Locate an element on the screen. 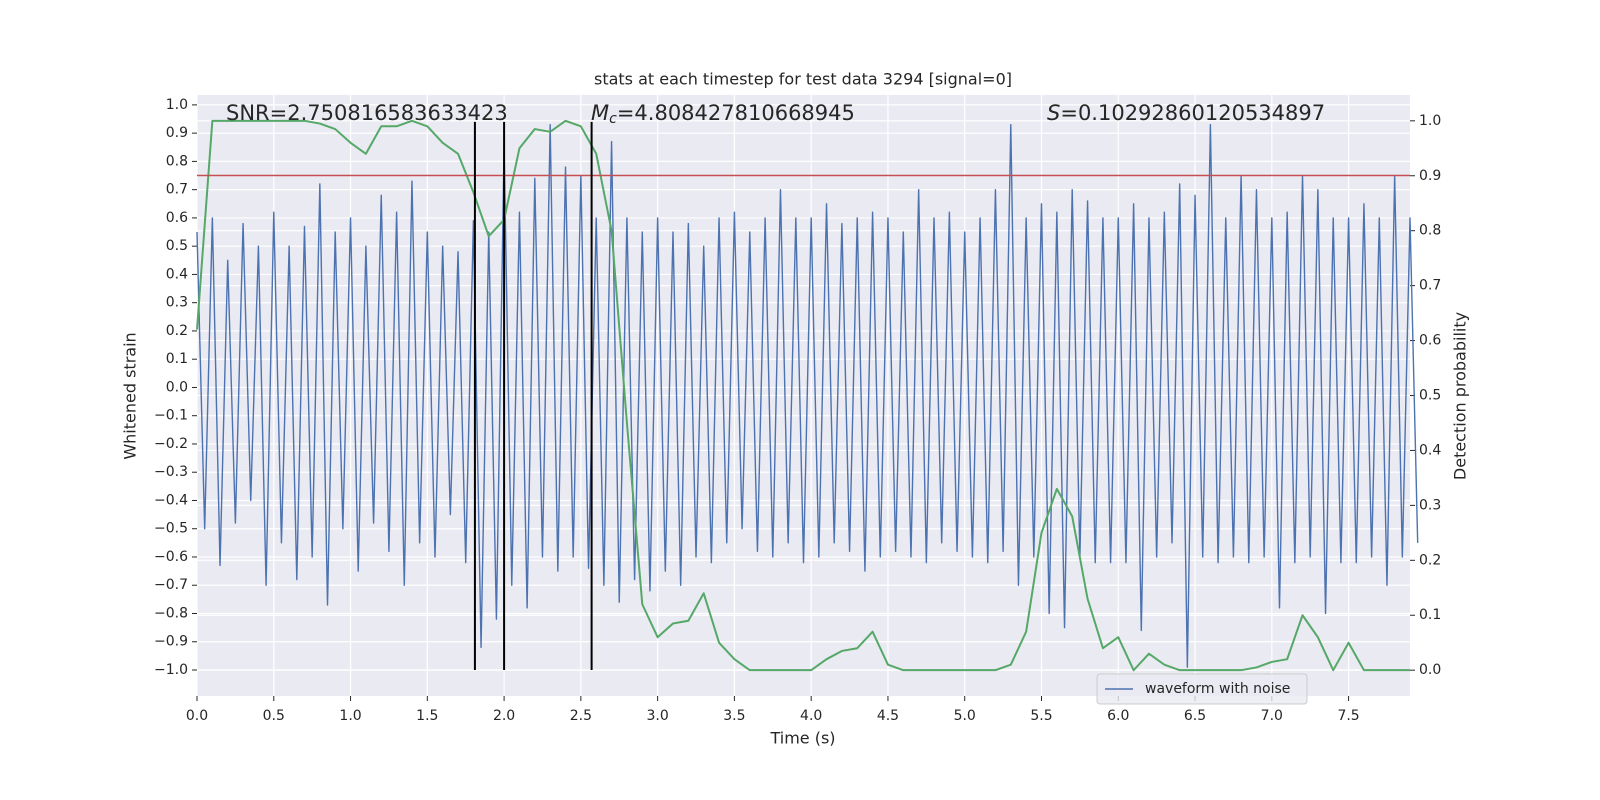 Image resolution: width=1600 pixels, height=800 pixels. x-tick-label: 4.0 is located at coordinates (811, 716).